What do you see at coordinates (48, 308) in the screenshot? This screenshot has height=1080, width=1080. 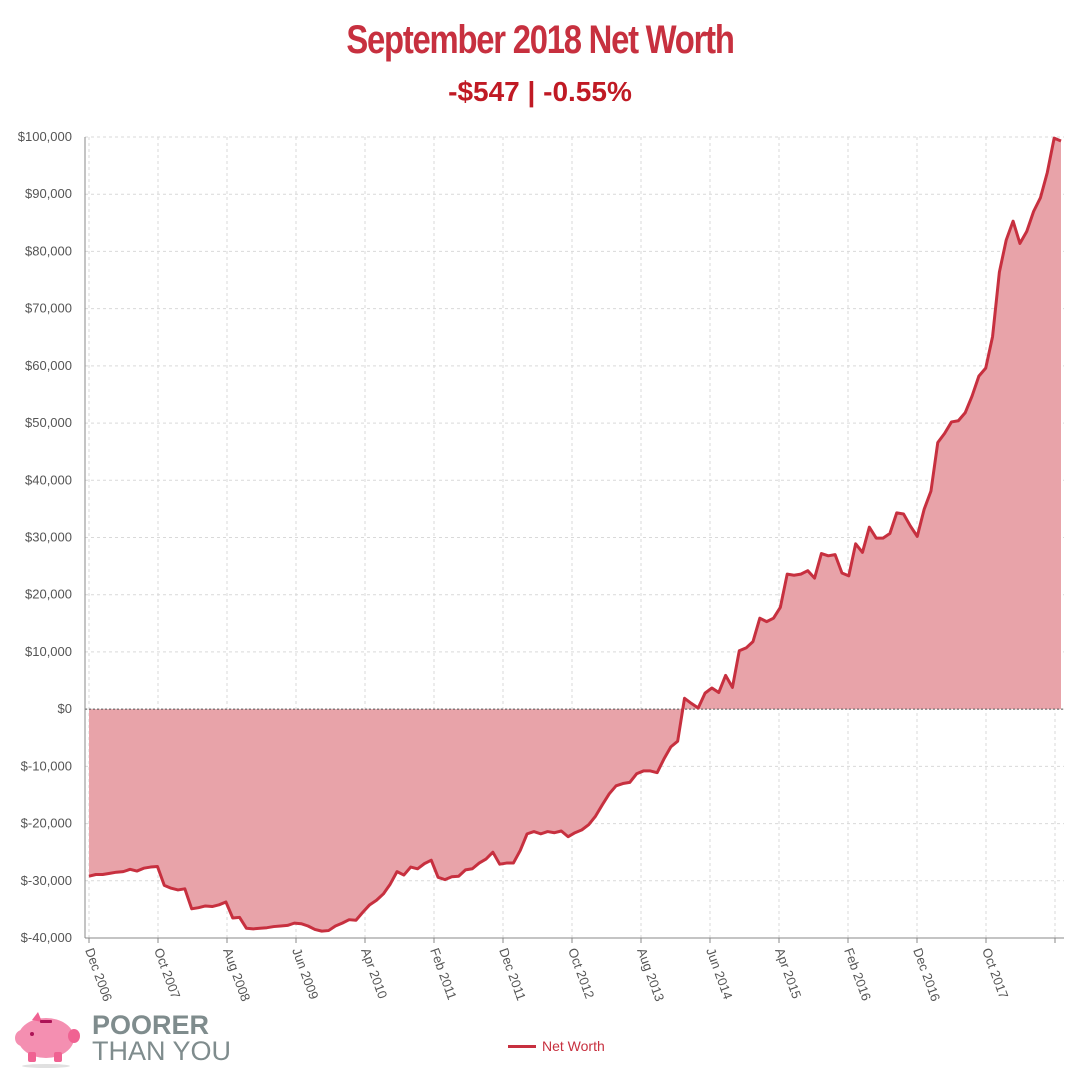 I see `y-tick-label: $70,000` at bounding box center [48, 308].